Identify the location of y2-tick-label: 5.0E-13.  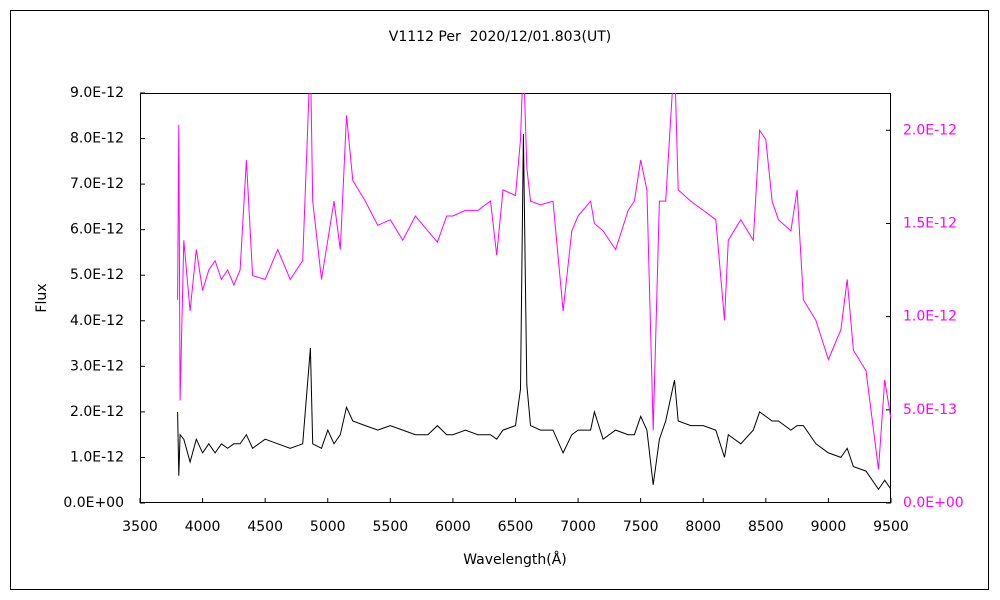
(930, 410).